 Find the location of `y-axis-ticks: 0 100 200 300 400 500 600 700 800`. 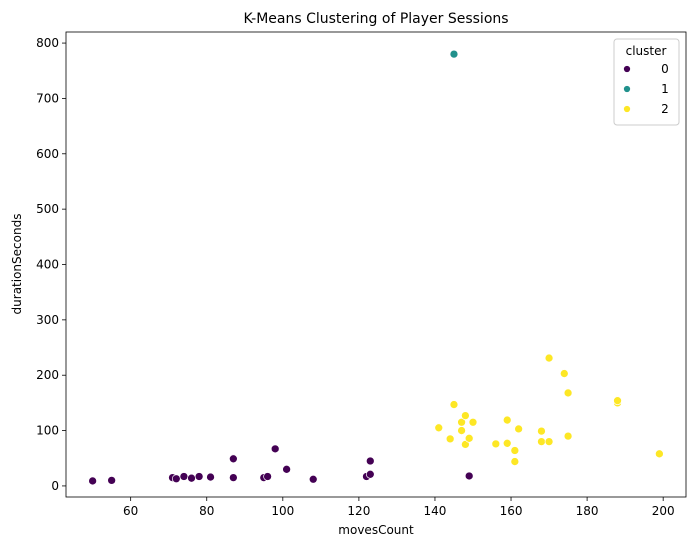

y-axis-ticks: 0 100 200 300 400 500 600 700 800 is located at coordinates (51, 264).